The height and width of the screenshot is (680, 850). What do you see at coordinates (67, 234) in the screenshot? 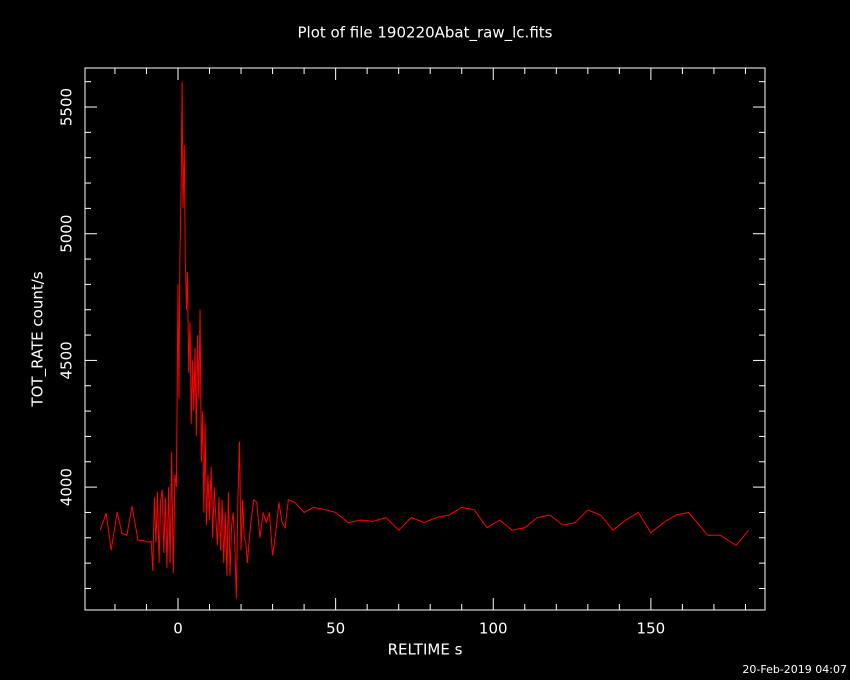
I see `y-tick-label: 5000` at bounding box center [67, 234].